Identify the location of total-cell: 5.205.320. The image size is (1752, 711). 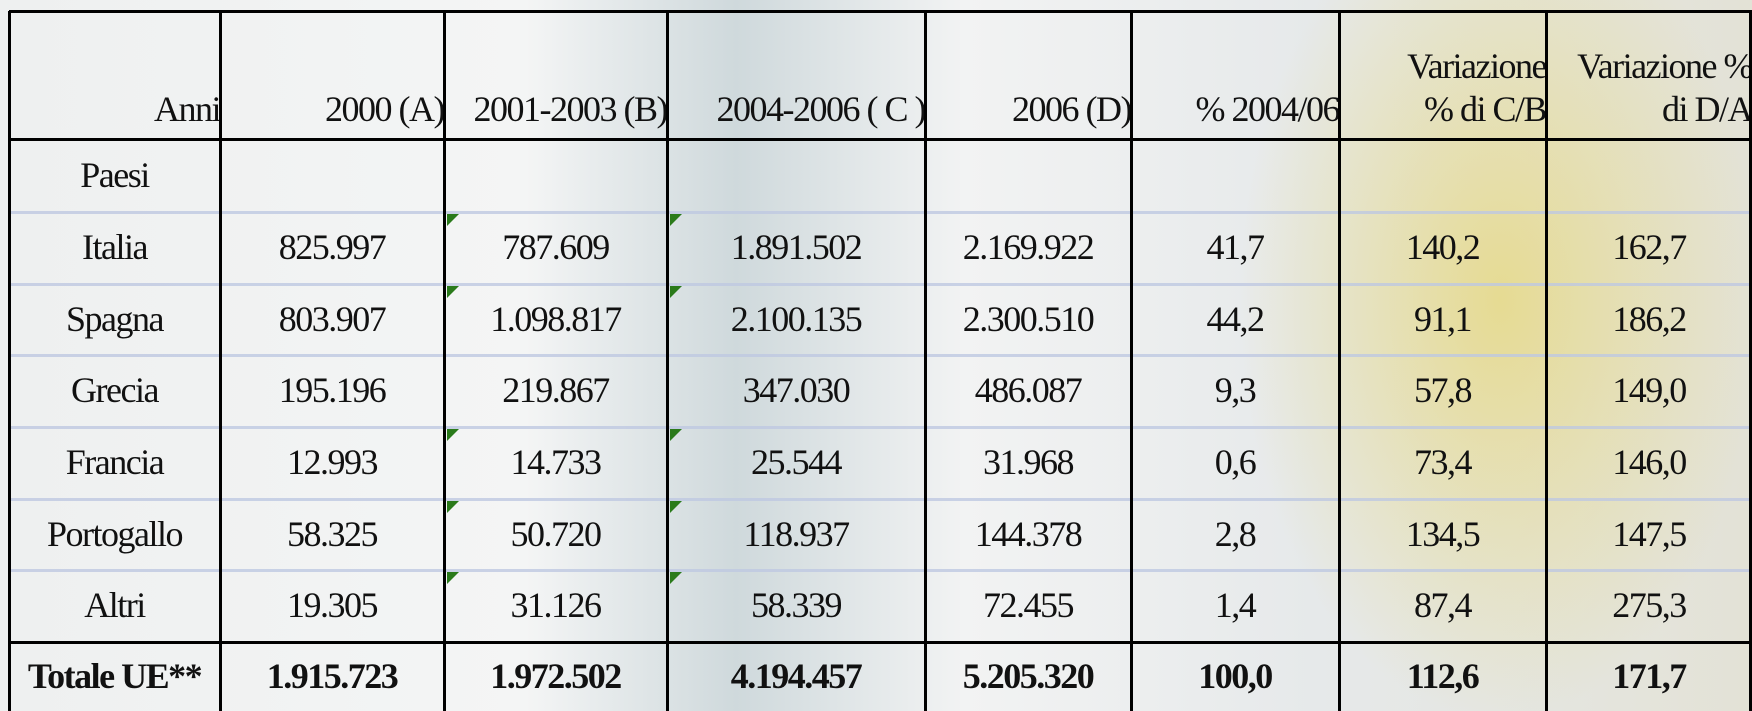
(1028, 675).